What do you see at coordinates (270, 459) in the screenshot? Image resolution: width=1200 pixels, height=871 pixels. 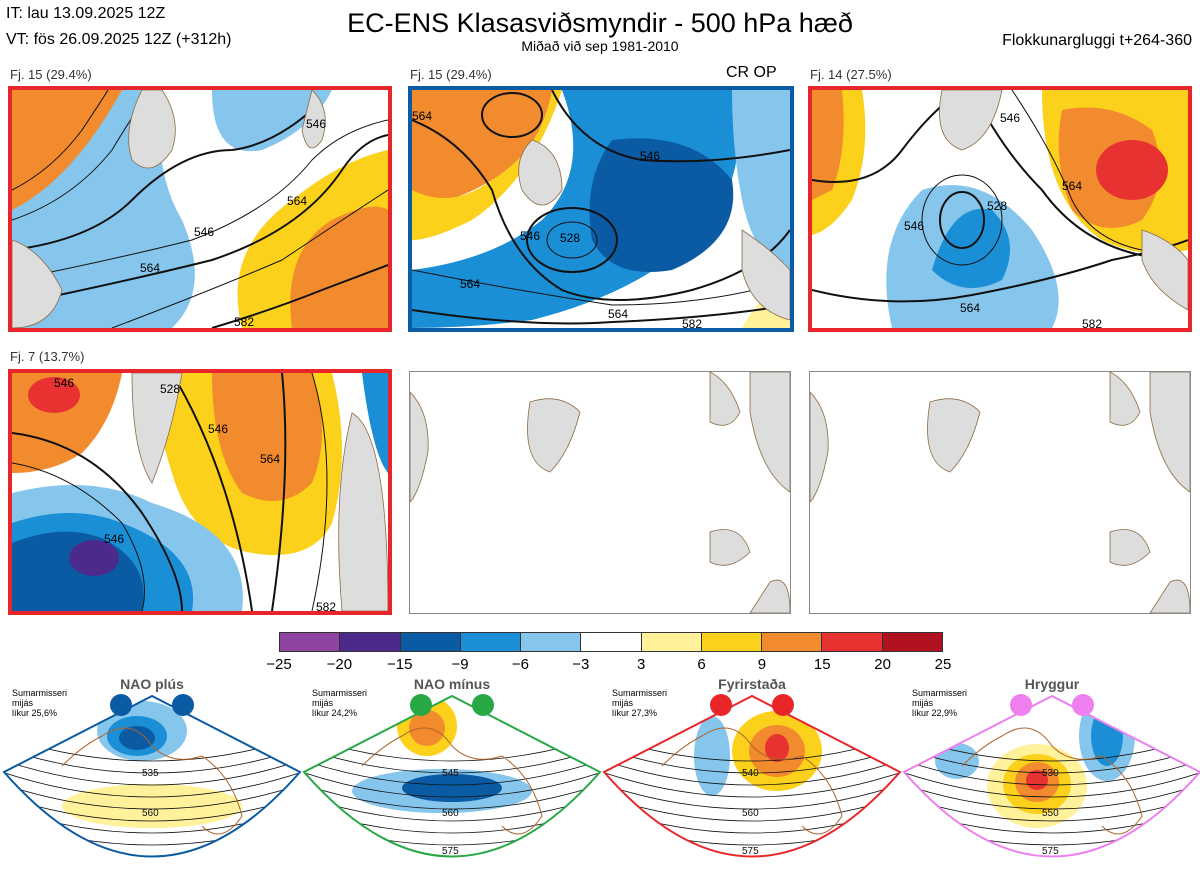 I see `panel-4-contour-label: 564` at bounding box center [270, 459].